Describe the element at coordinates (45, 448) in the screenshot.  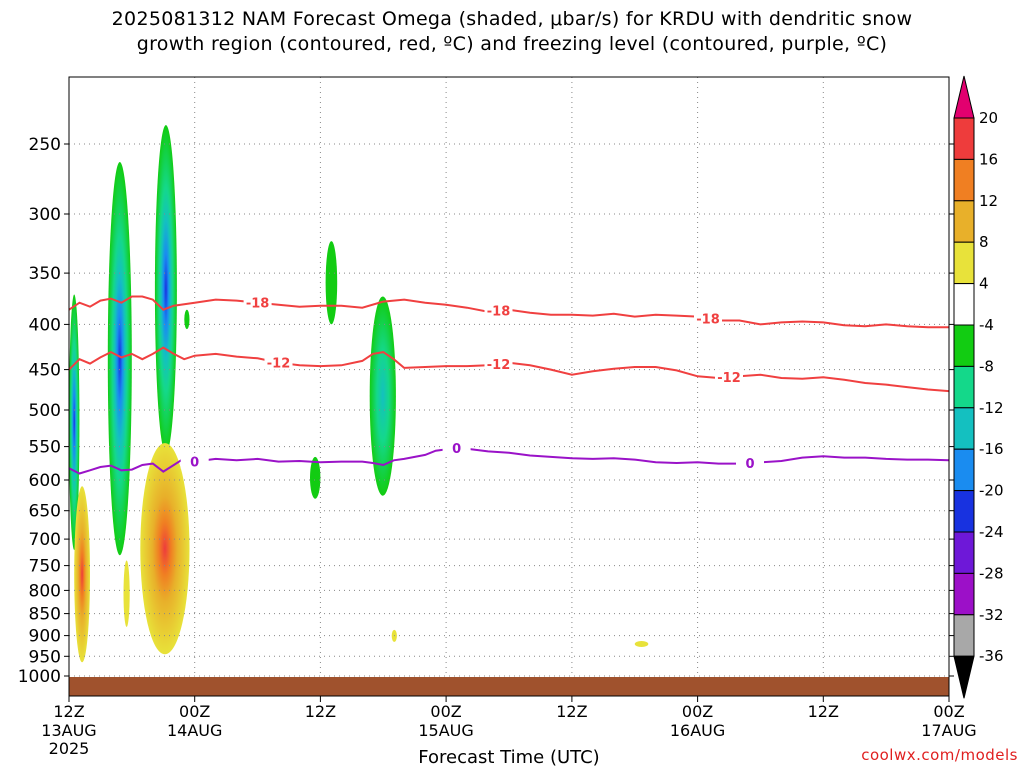
I see `y-tick-label: 550` at that location.